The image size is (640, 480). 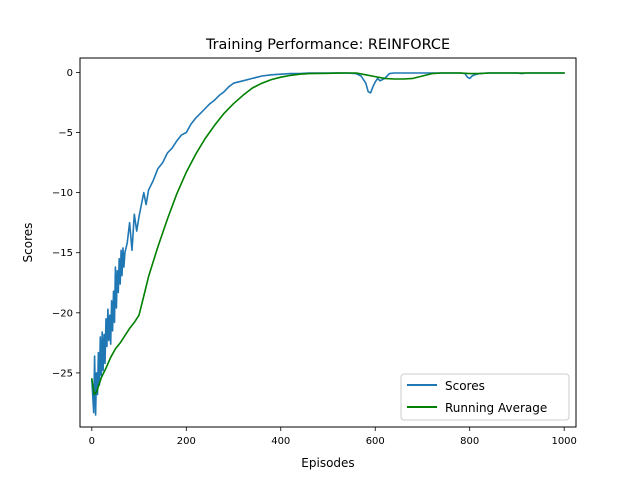 I want to click on x-tick-label: 0, so click(x=92, y=441).